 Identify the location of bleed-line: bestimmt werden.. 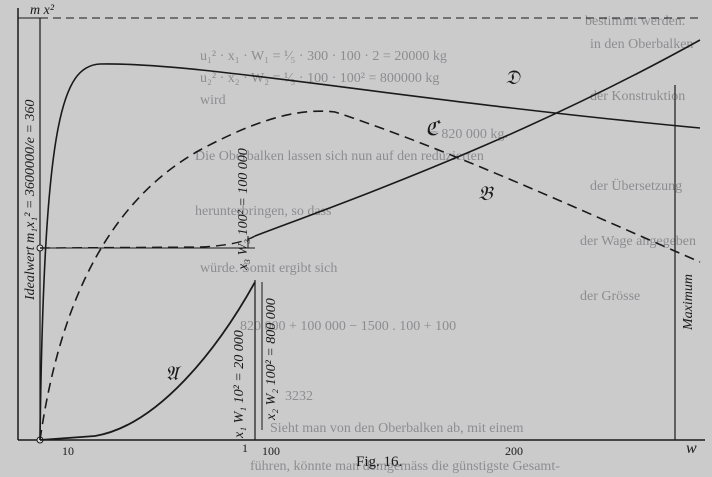
(635, 21).